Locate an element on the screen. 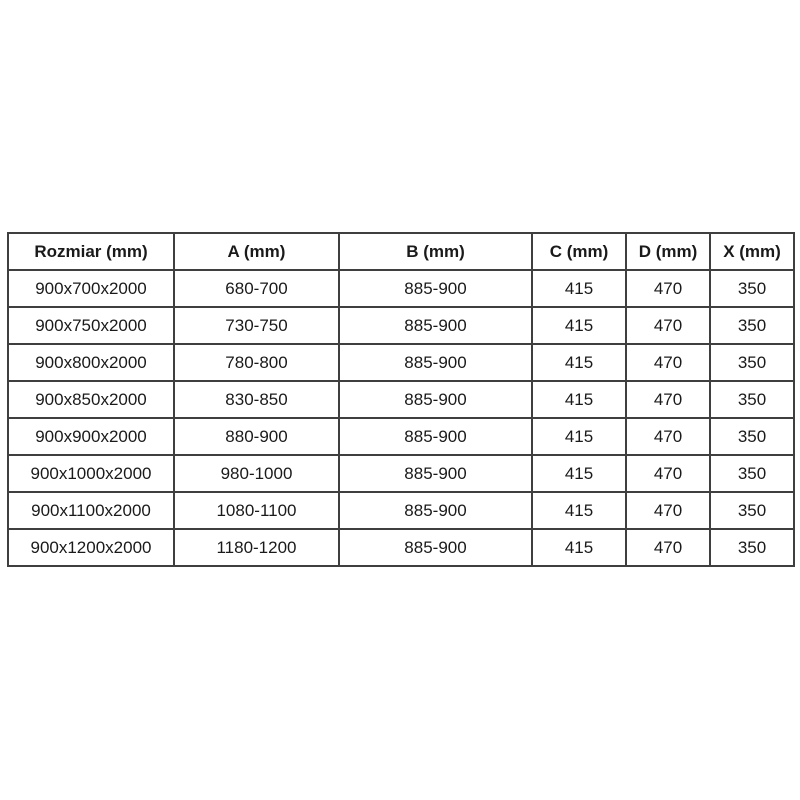 The height and width of the screenshot is (800, 800). table-row: 900x900x2000 880-900 885-900 415 470 350 is located at coordinates (401, 436).